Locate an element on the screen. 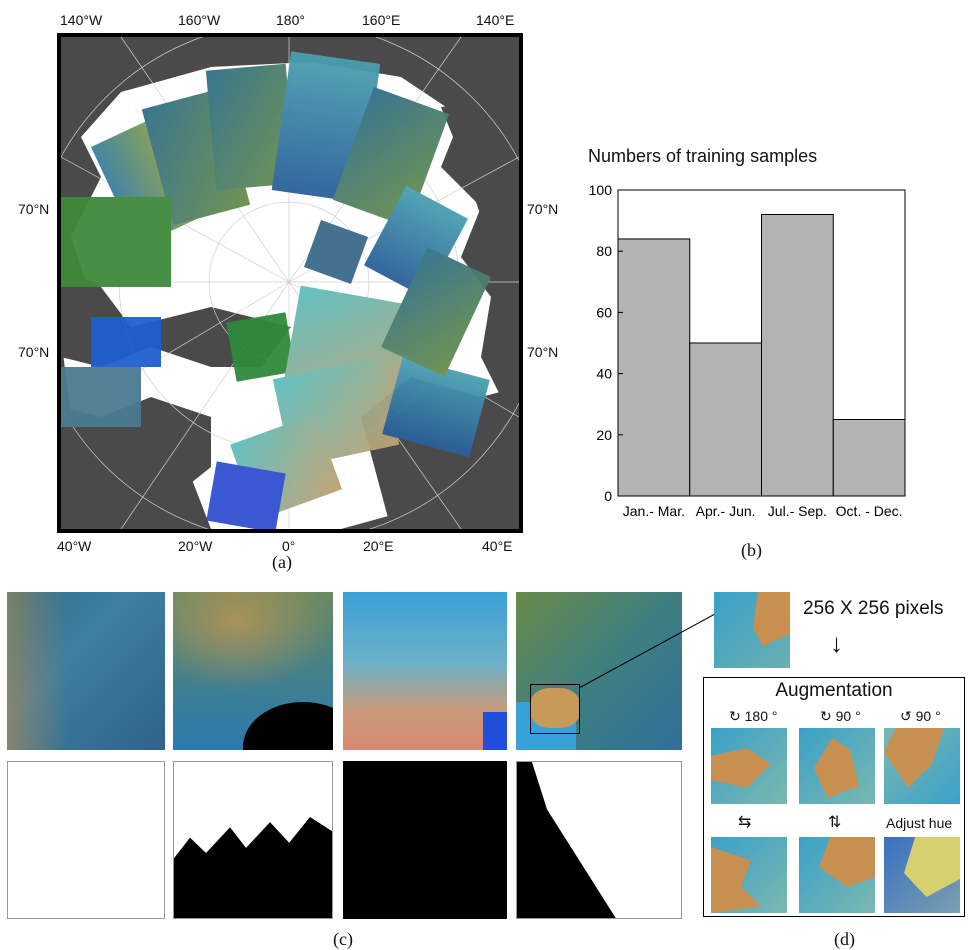 The width and height of the screenshot is (968, 950). caption-d: (d) is located at coordinates (844, 939).